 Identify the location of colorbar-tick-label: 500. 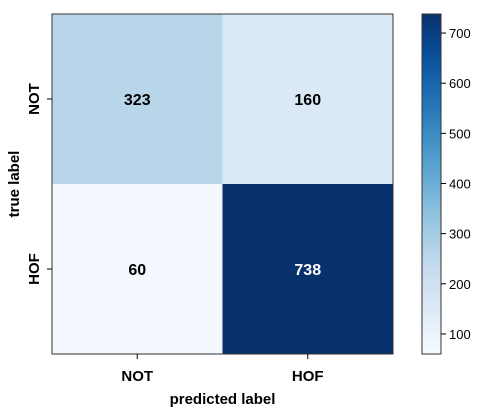
(460, 133).